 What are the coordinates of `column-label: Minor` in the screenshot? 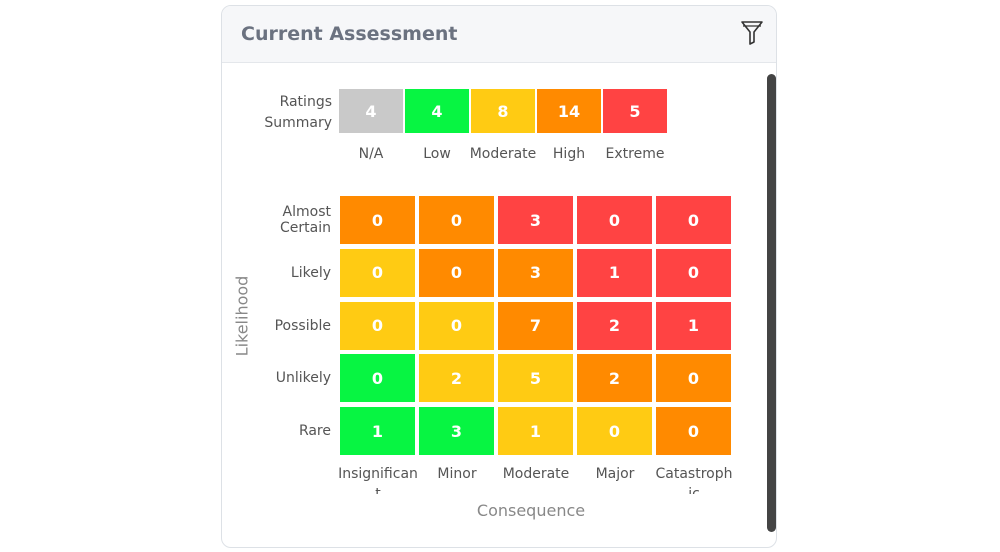 It's located at (457, 474).